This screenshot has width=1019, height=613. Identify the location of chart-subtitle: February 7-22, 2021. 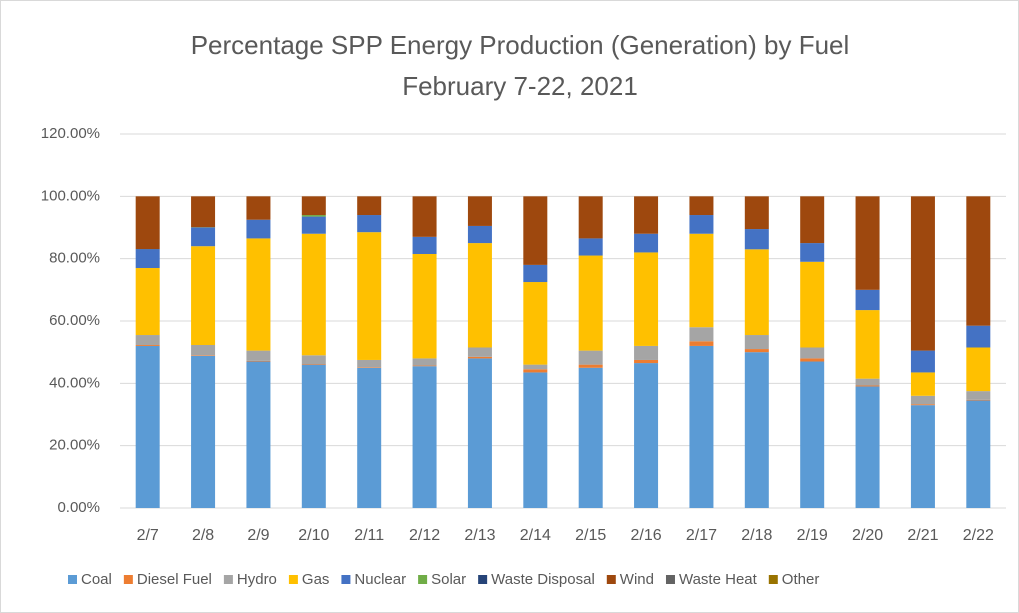
(520, 86).